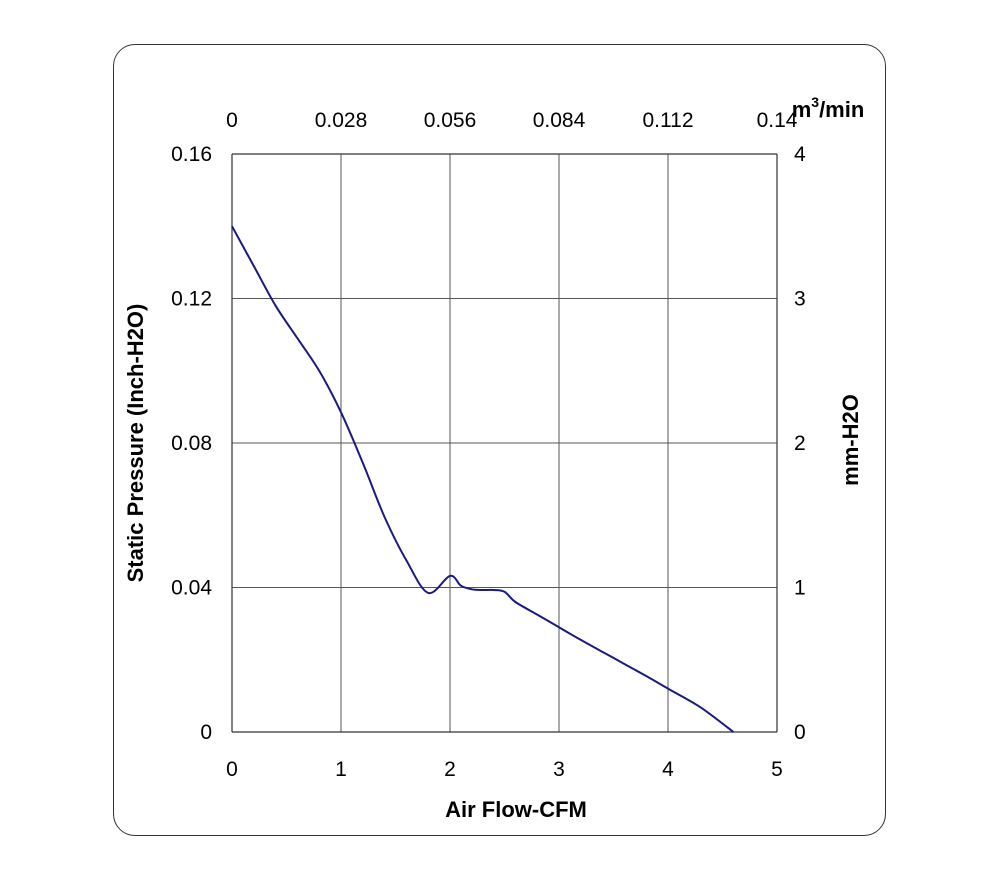  I want to click on x-axis-title: Air Flow-CFM, so click(516, 809).